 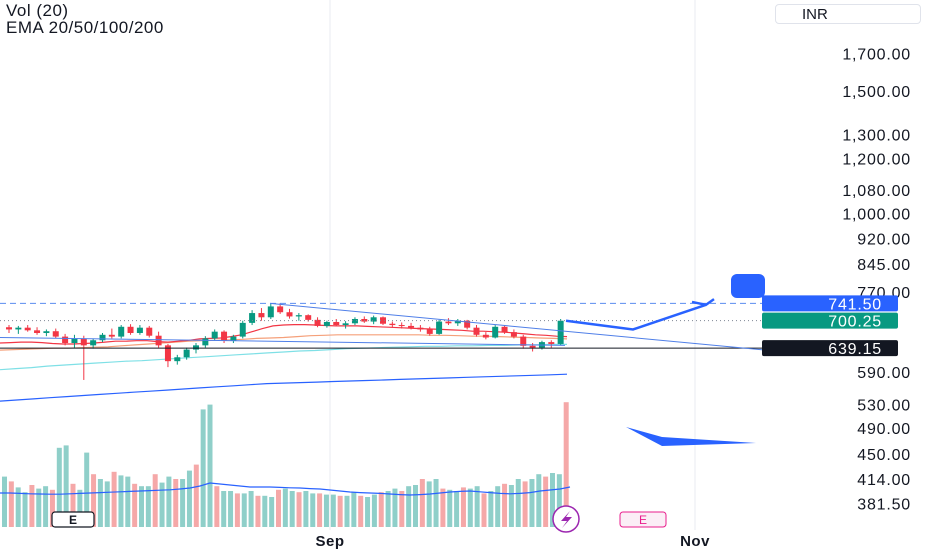 I want to click on candlesticks, so click(x=285, y=341).